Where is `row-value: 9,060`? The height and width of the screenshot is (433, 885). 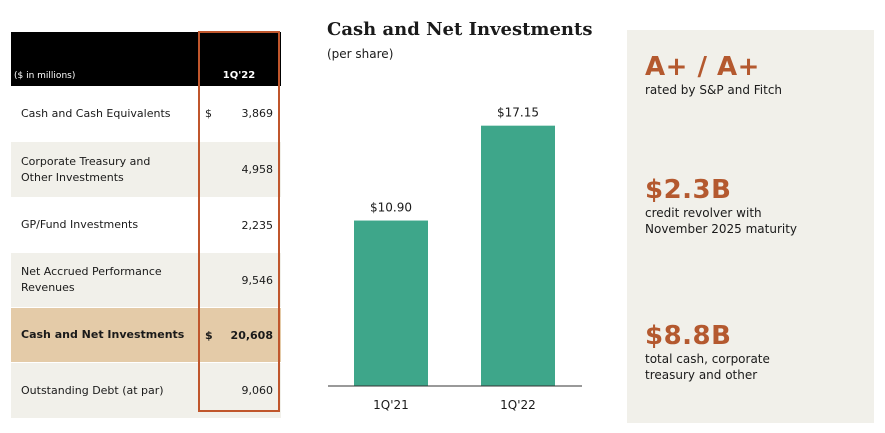
row-value: 9,060 is located at coordinates (257, 390).